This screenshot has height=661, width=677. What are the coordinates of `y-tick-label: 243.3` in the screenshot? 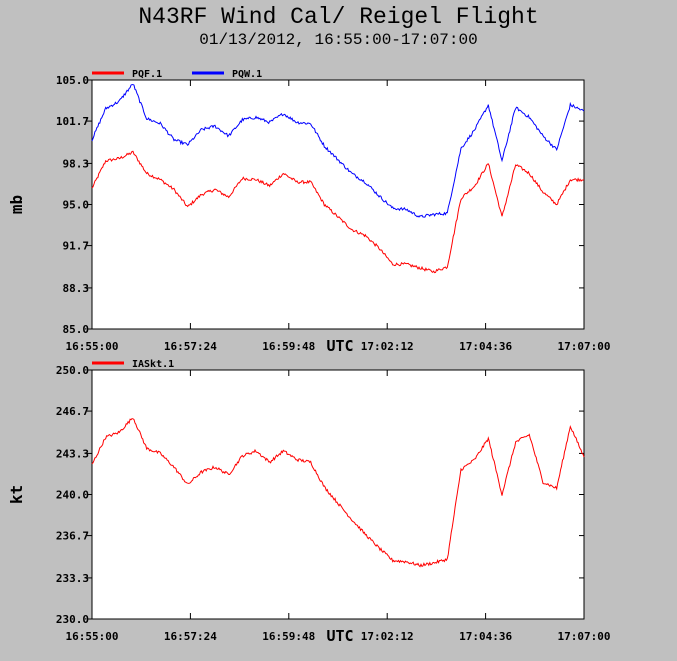 It's located at (72, 453).